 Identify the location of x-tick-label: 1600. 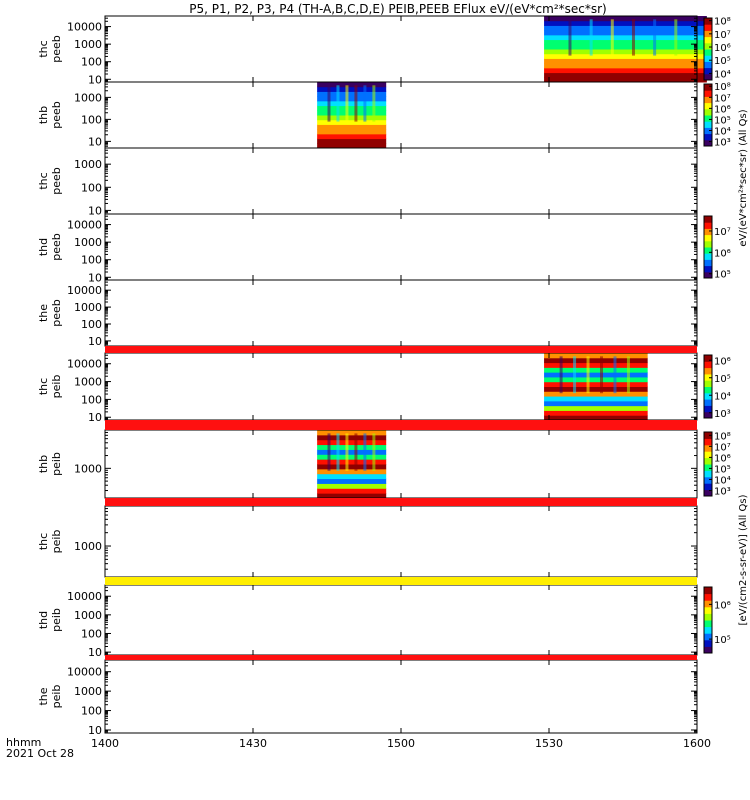
(697, 743).